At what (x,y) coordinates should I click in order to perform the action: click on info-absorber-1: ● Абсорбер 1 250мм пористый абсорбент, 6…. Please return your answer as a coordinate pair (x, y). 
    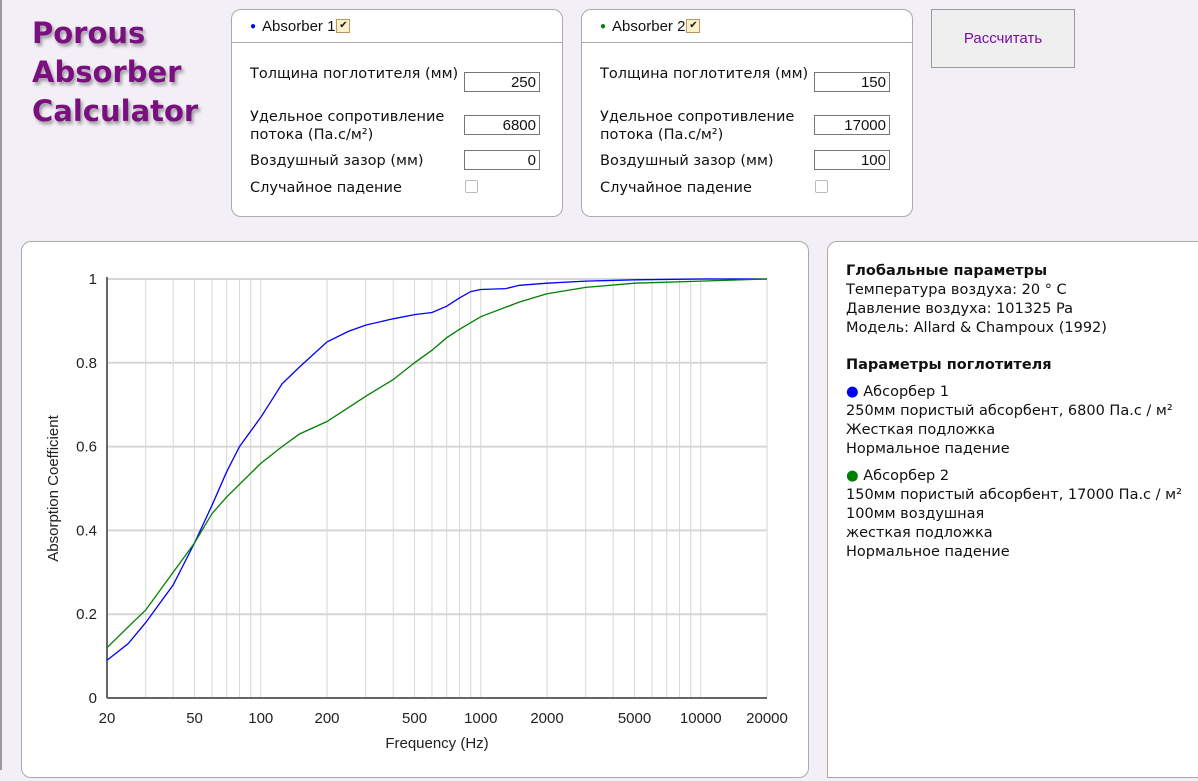
    Looking at the image, I should click on (1018, 421).